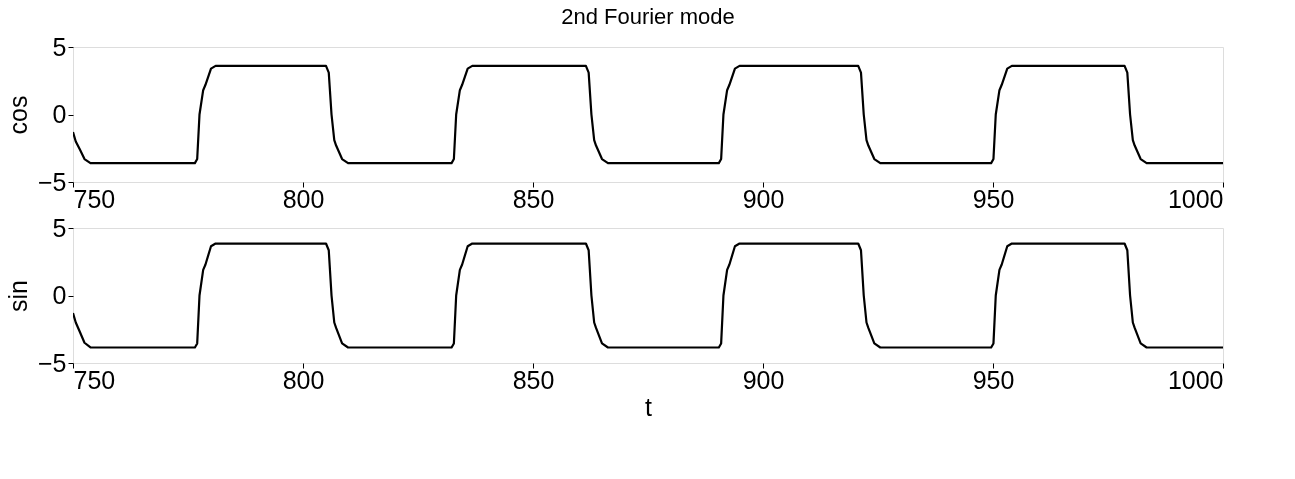 The height and width of the screenshot is (479, 1295). Describe the element at coordinates (648, 16) in the screenshot. I see `chart-title: 2nd Fourier mode` at that location.